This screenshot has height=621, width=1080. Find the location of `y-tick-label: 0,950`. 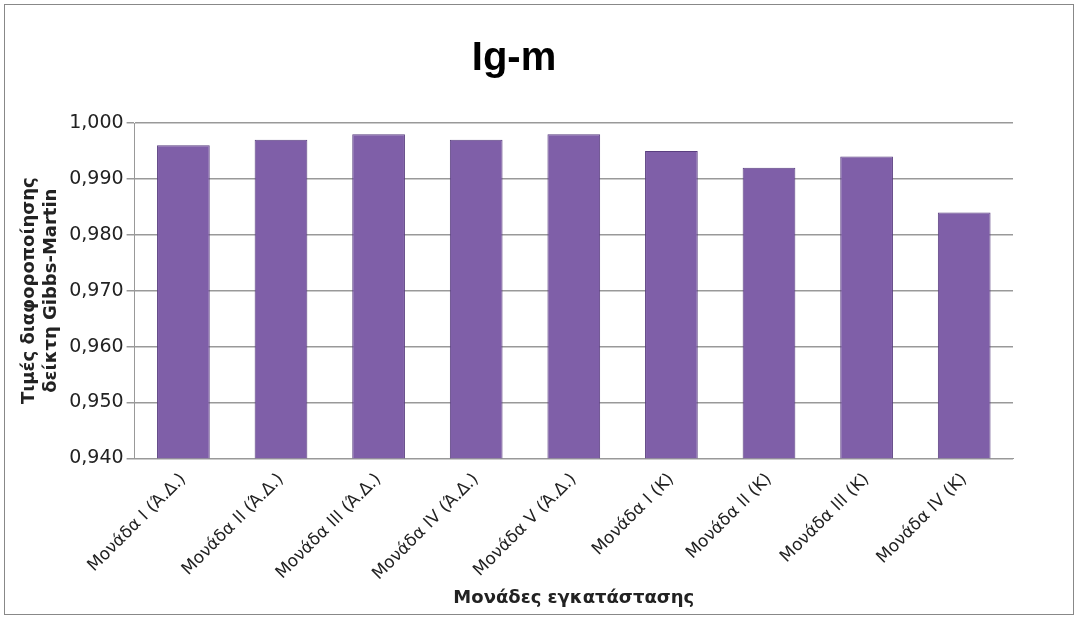

y-tick-label: 0,950 is located at coordinates (96, 400).